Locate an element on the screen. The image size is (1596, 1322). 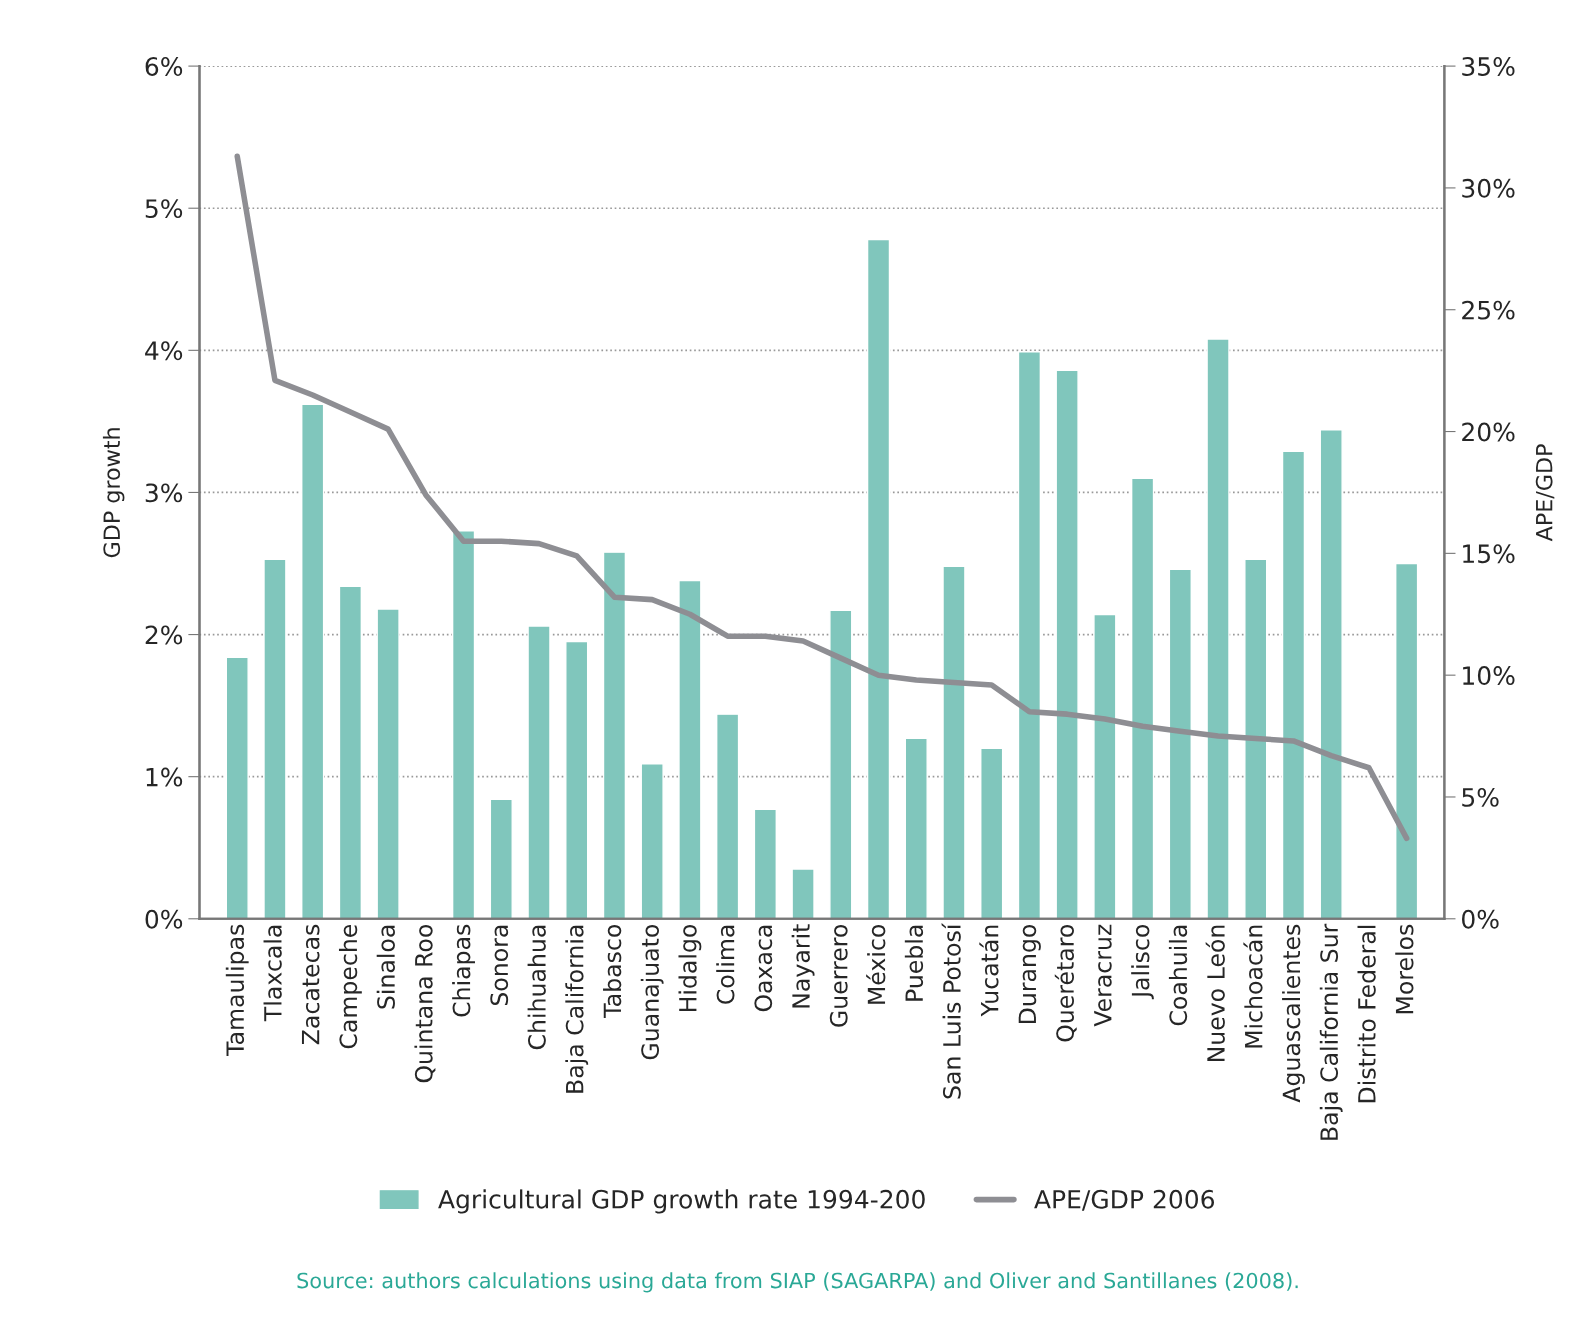
x-tick-label: Guerrero is located at coordinates (838, 975).